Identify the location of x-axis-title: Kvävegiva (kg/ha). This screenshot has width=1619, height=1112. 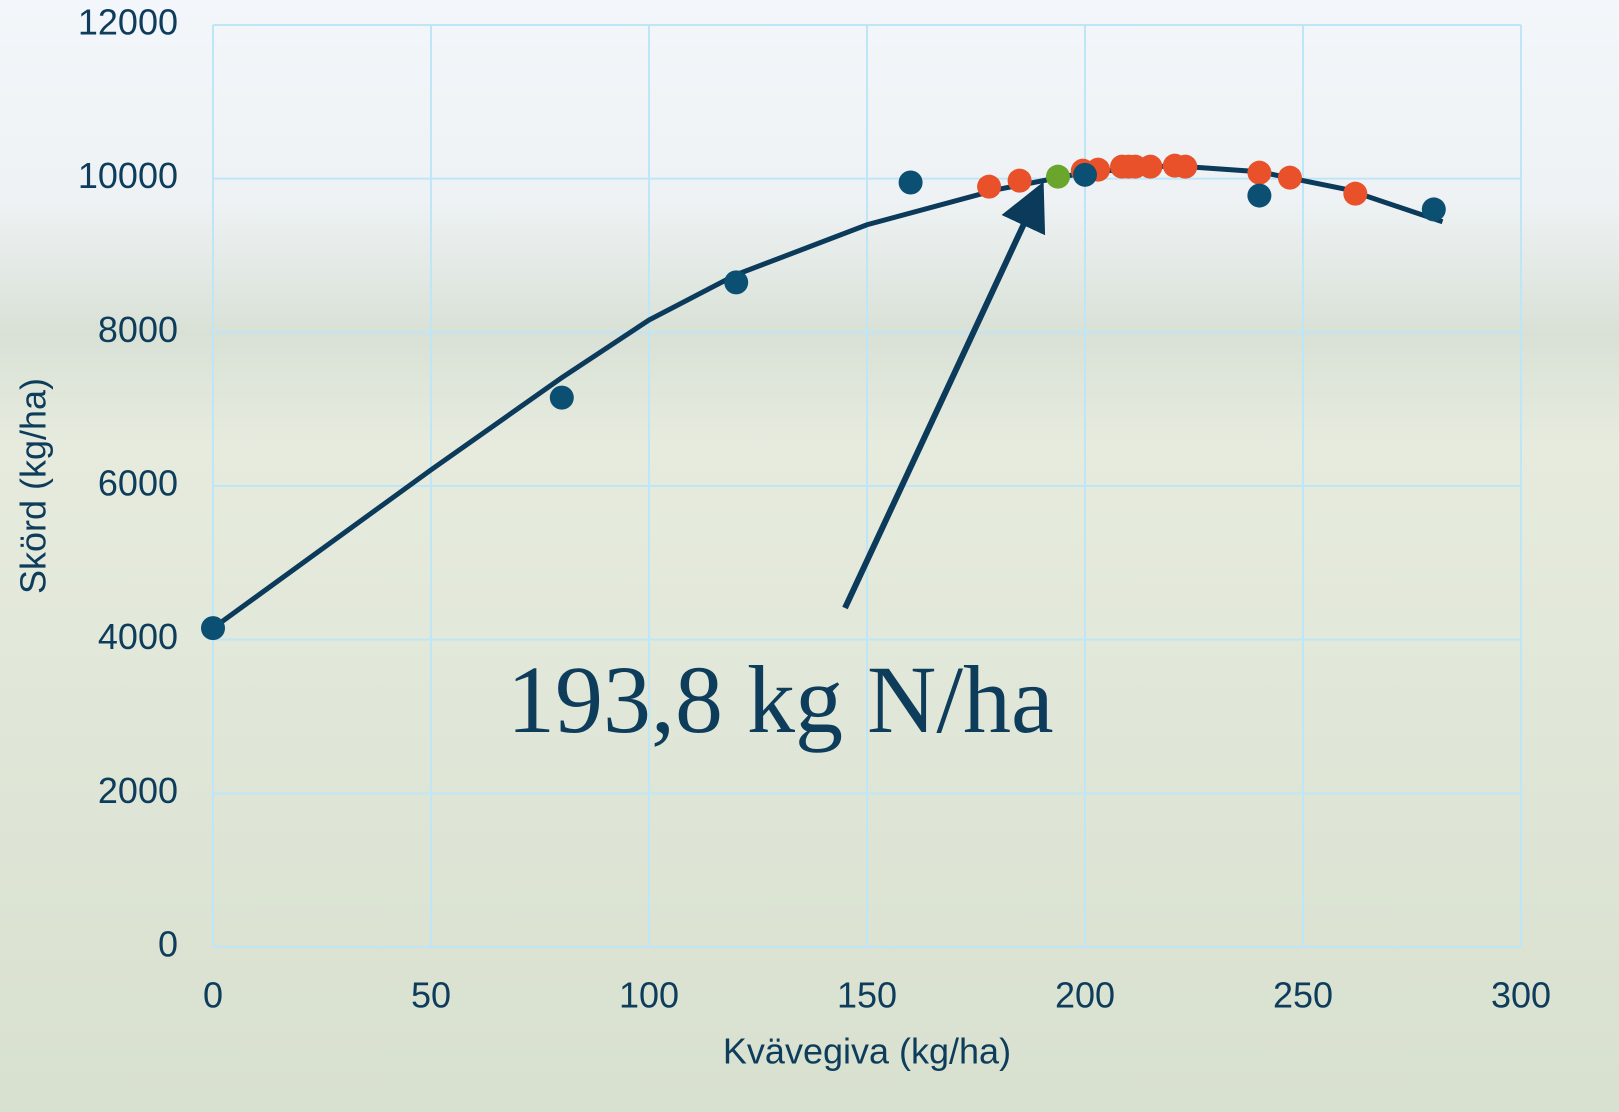
(867, 1051).